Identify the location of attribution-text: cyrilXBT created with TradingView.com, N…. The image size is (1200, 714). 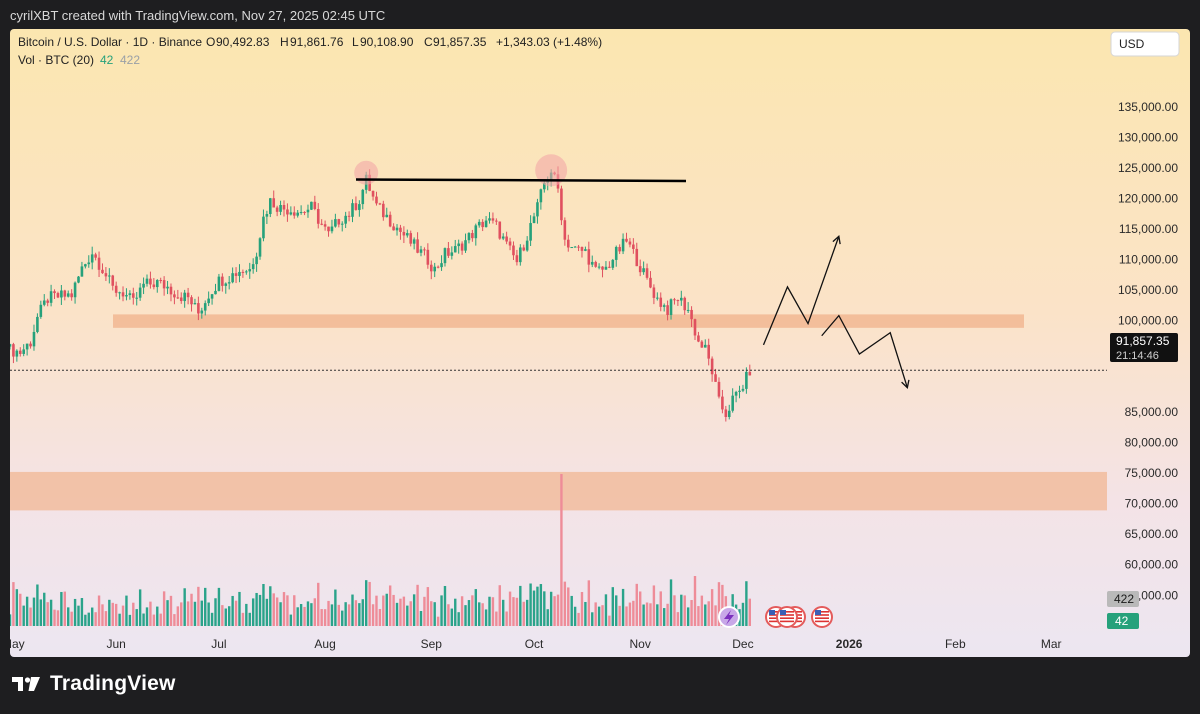
(198, 15).